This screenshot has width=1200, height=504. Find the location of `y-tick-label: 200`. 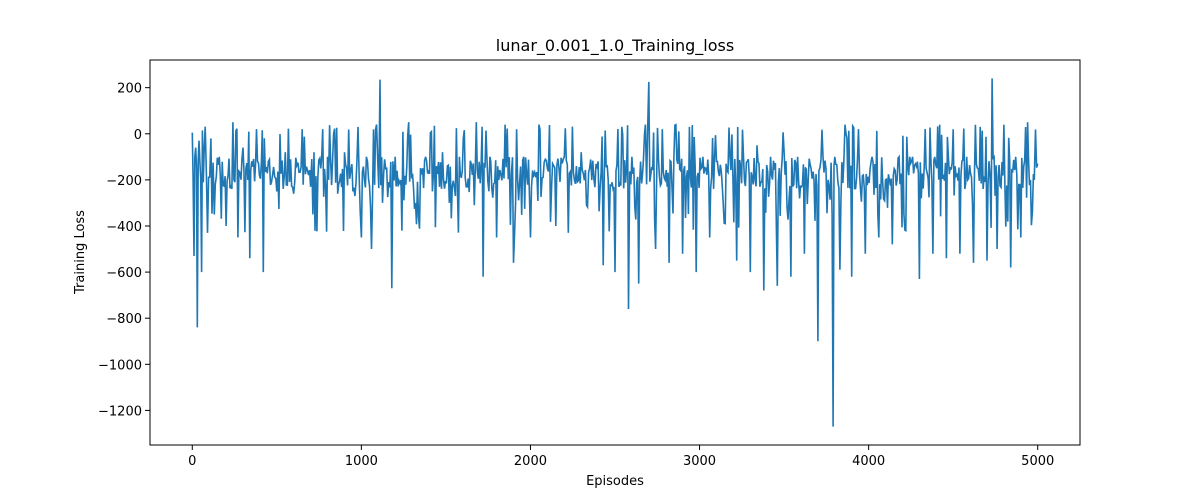

y-tick-label: 200 is located at coordinates (129, 89).